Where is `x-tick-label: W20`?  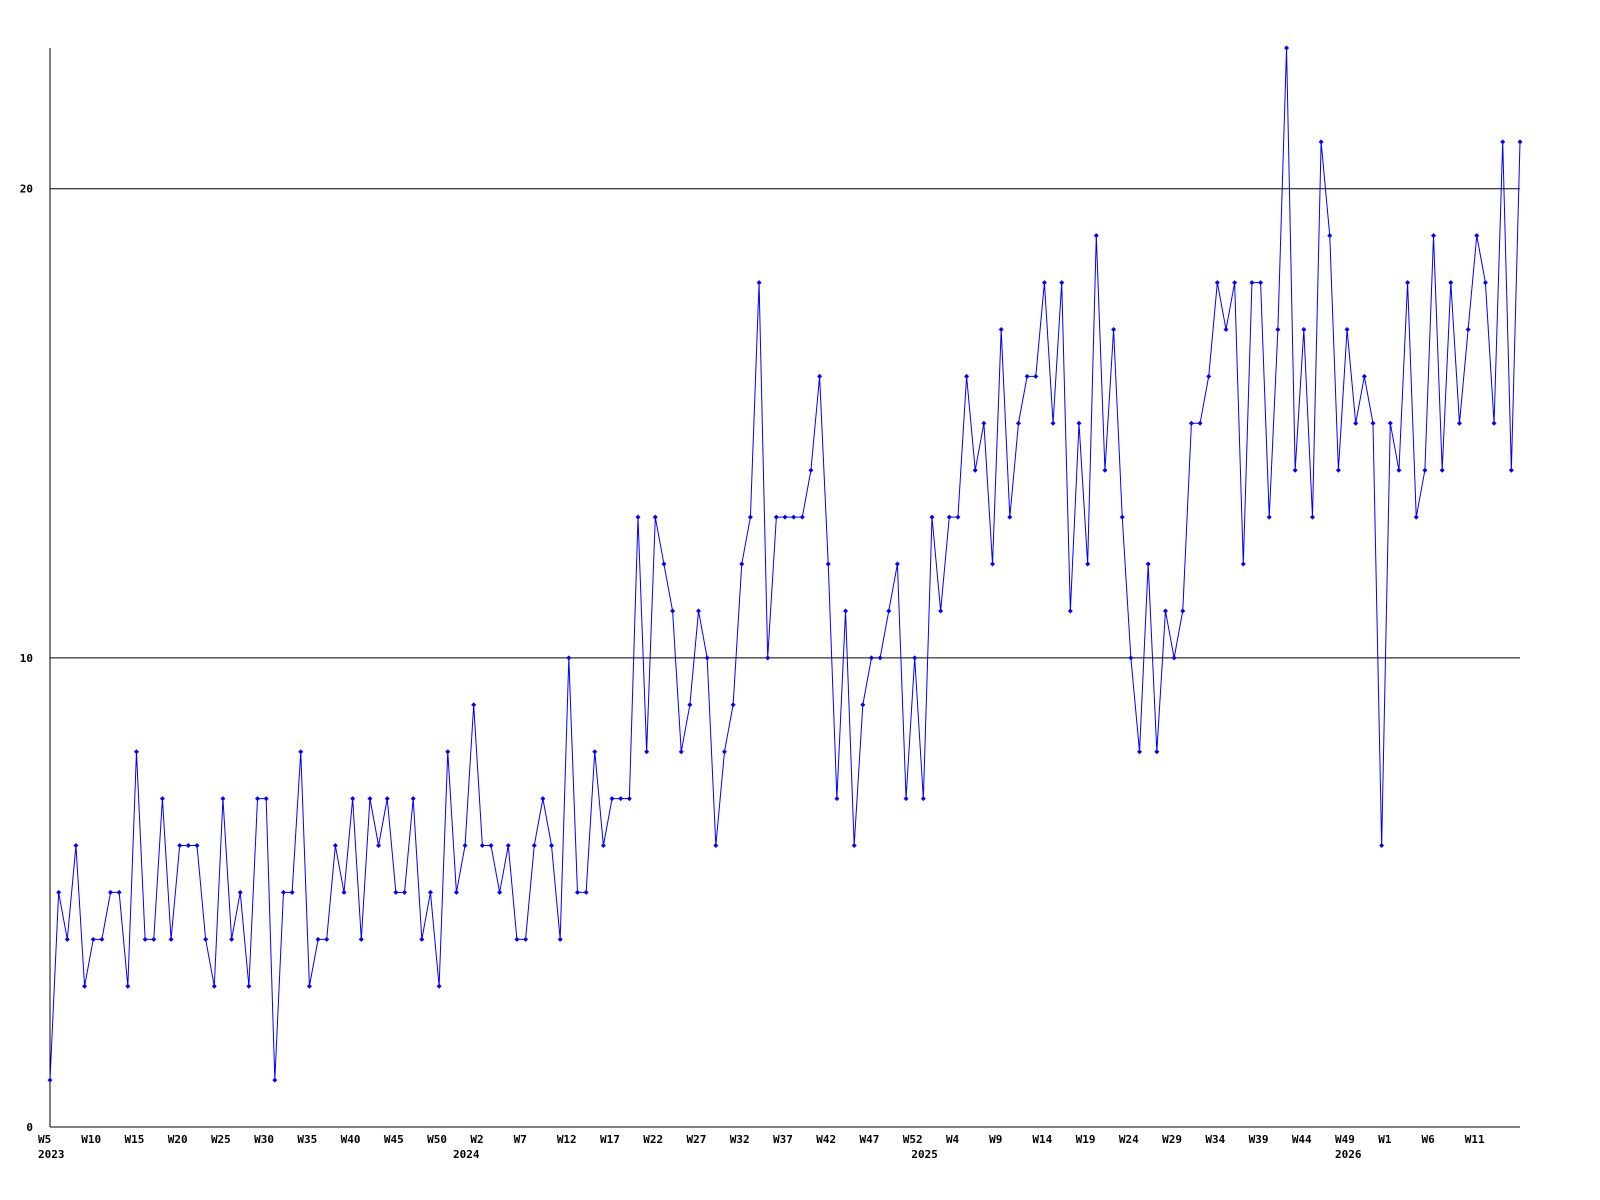
x-tick-label: W20 is located at coordinates (178, 1139).